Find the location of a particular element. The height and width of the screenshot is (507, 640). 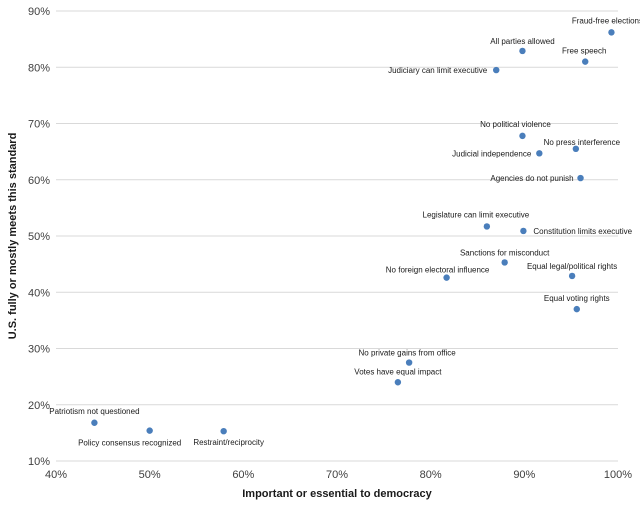

point-label: No press interference is located at coordinates (582, 142).